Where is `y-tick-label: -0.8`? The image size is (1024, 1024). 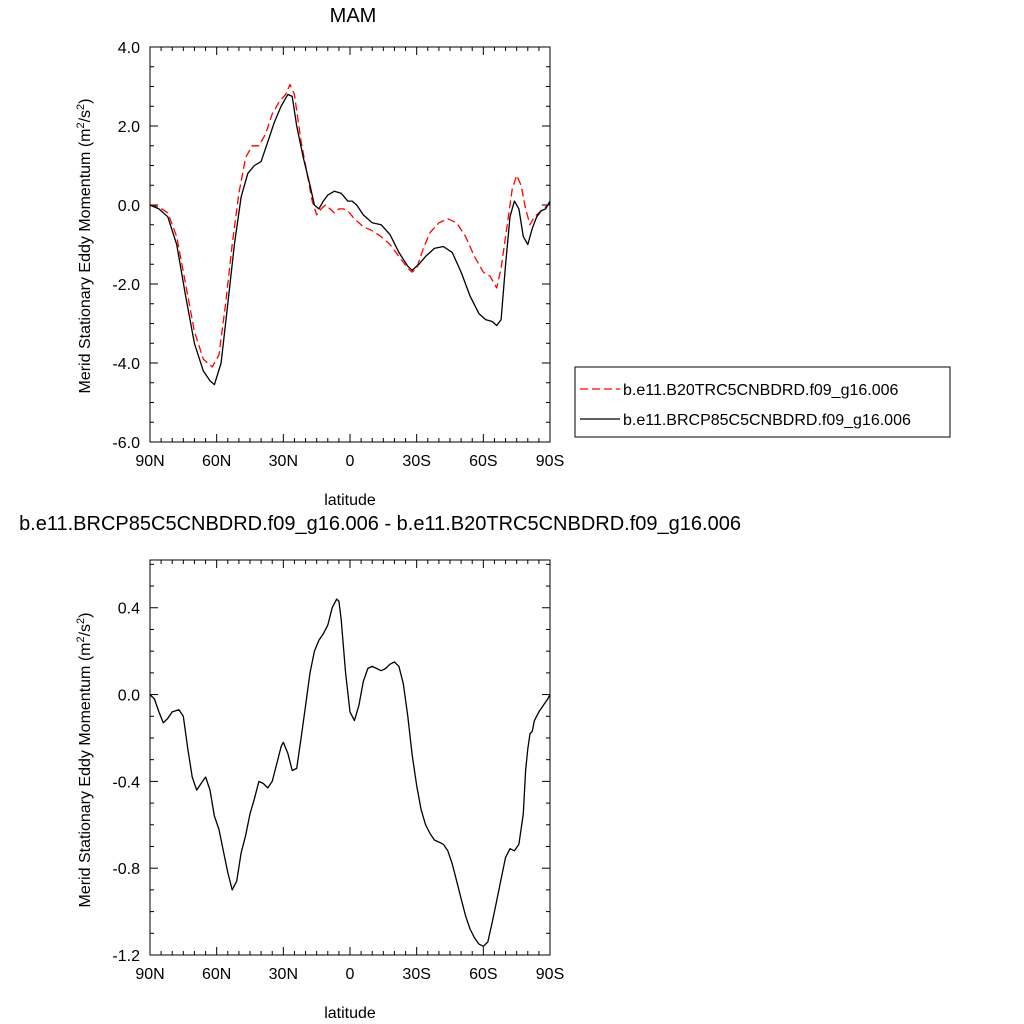 y-tick-label: -0.8 is located at coordinates (126, 869).